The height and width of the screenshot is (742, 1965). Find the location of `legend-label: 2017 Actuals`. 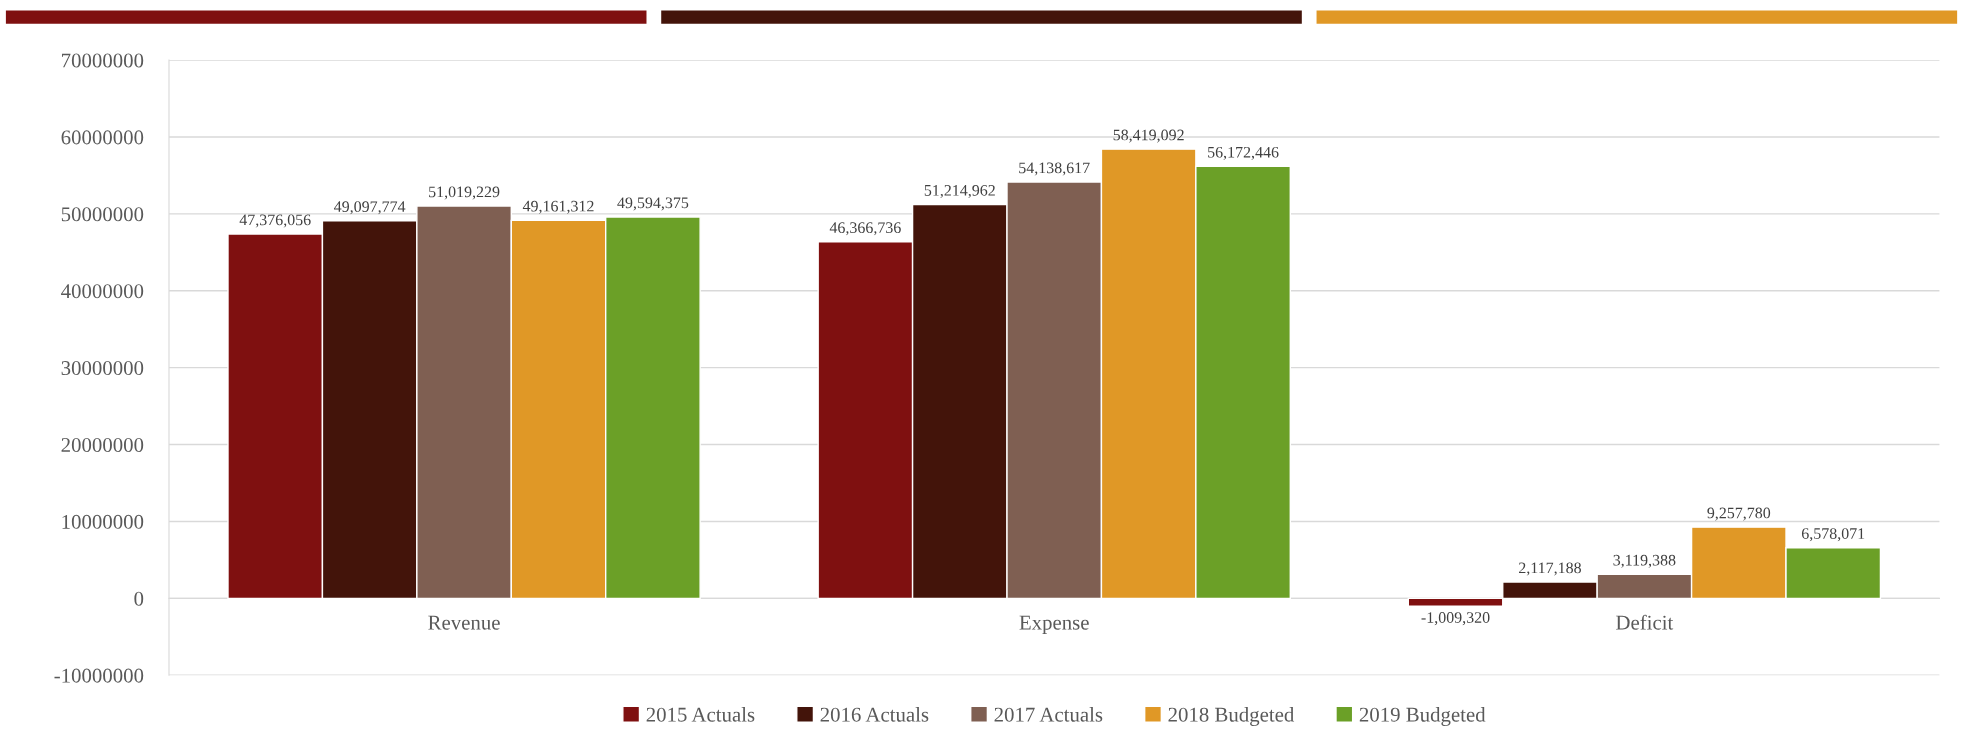

legend-label: 2017 Actuals is located at coordinates (1048, 714).